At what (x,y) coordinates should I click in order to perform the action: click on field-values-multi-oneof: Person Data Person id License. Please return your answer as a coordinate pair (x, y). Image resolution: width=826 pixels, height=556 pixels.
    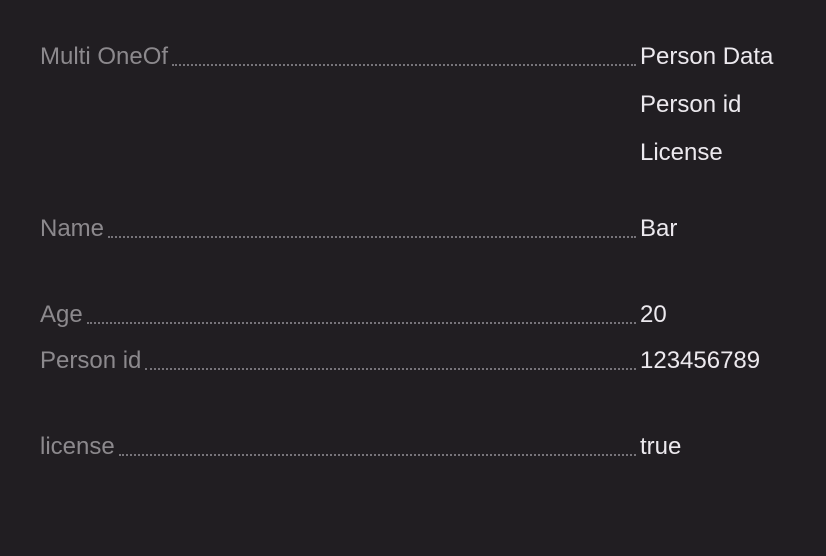
    Looking at the image, I should click on (713, 105).